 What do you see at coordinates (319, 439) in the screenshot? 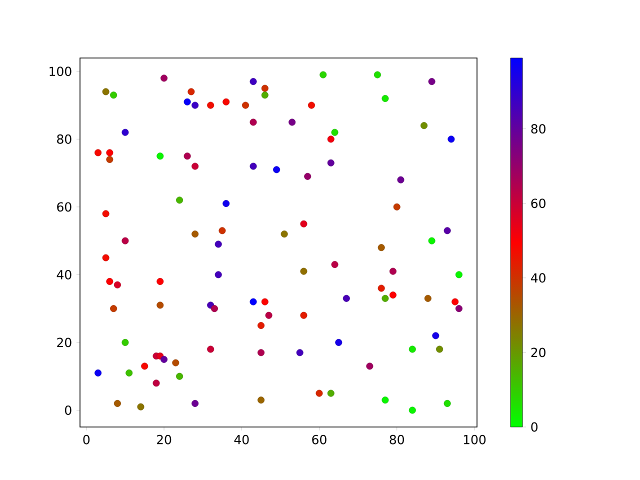
I see `x-tick-label: 60` at bounding box center [319, 439].